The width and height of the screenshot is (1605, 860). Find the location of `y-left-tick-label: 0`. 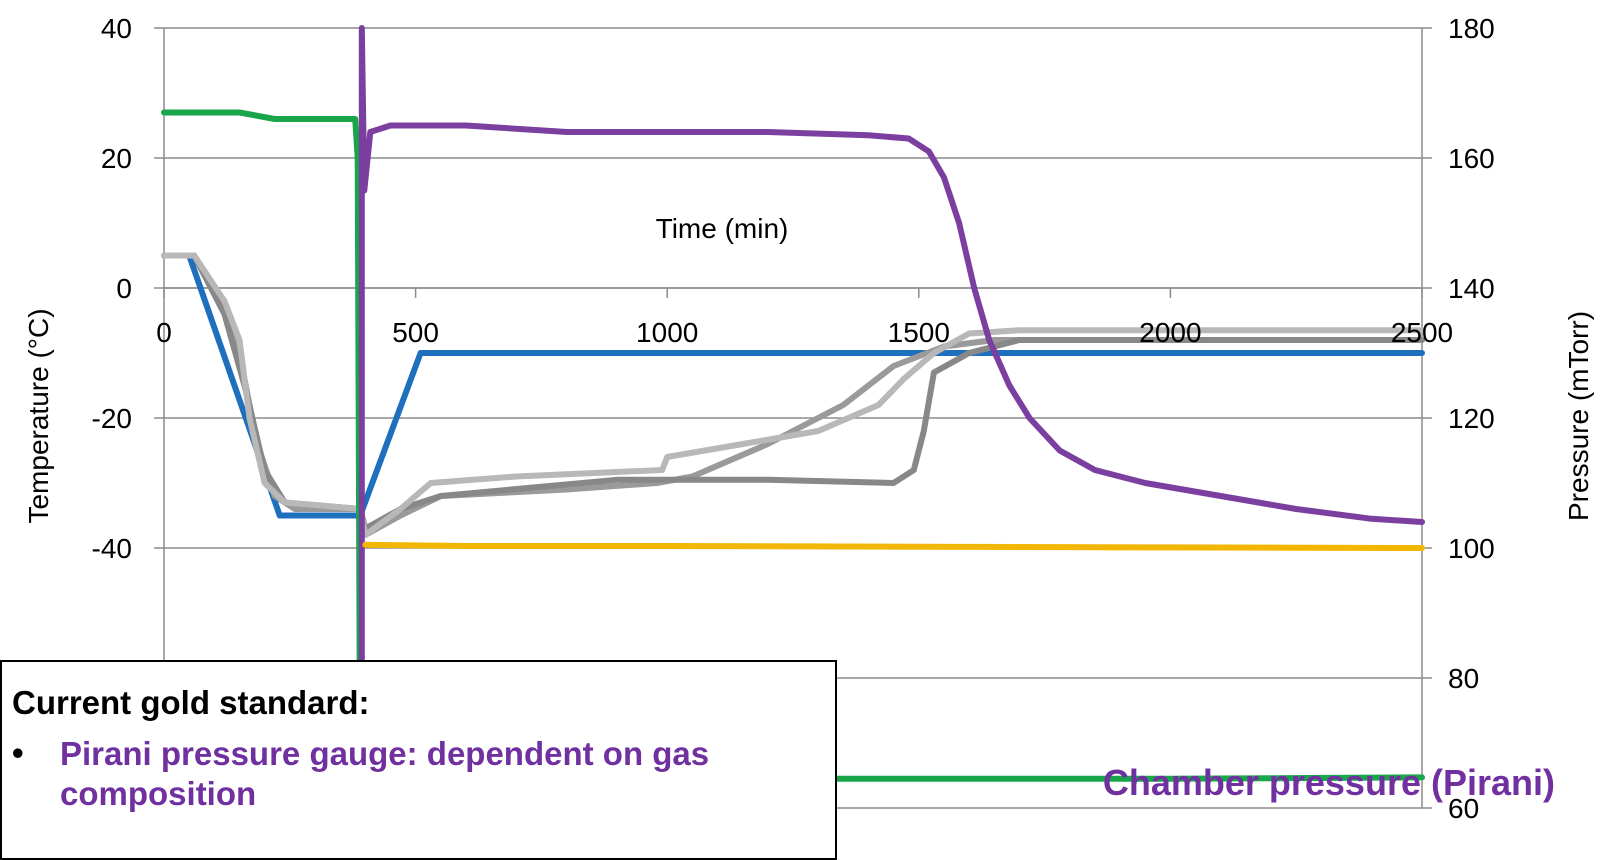

y-left-tick-label: 0 is located at coordinates (124, 288).